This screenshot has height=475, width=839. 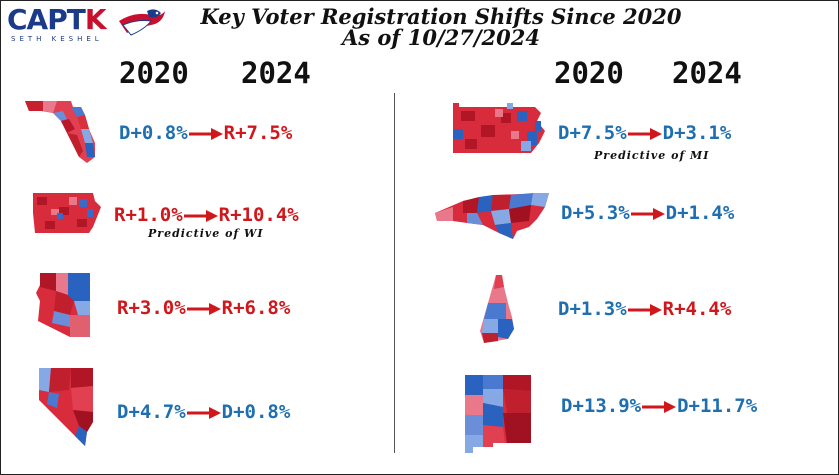 What do you see at coordinates (258, 133) in the screenshot?
I see `florida-2024: R+7.5%` at bounding box center [258, 133].